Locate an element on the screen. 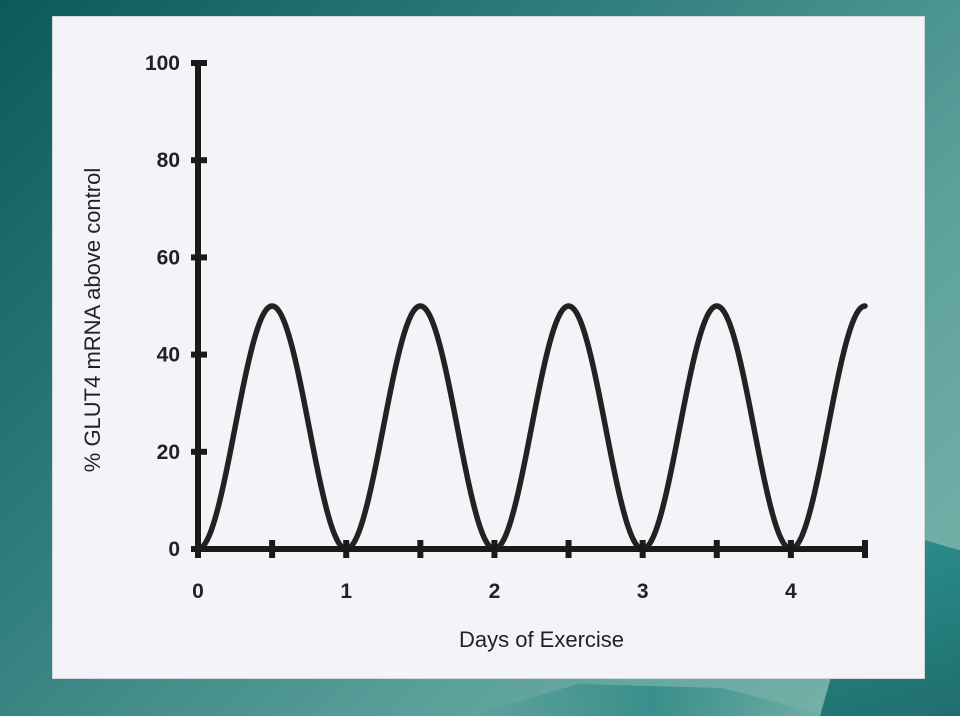  y-tick-label: 100 is located at coordinates (162, 63).